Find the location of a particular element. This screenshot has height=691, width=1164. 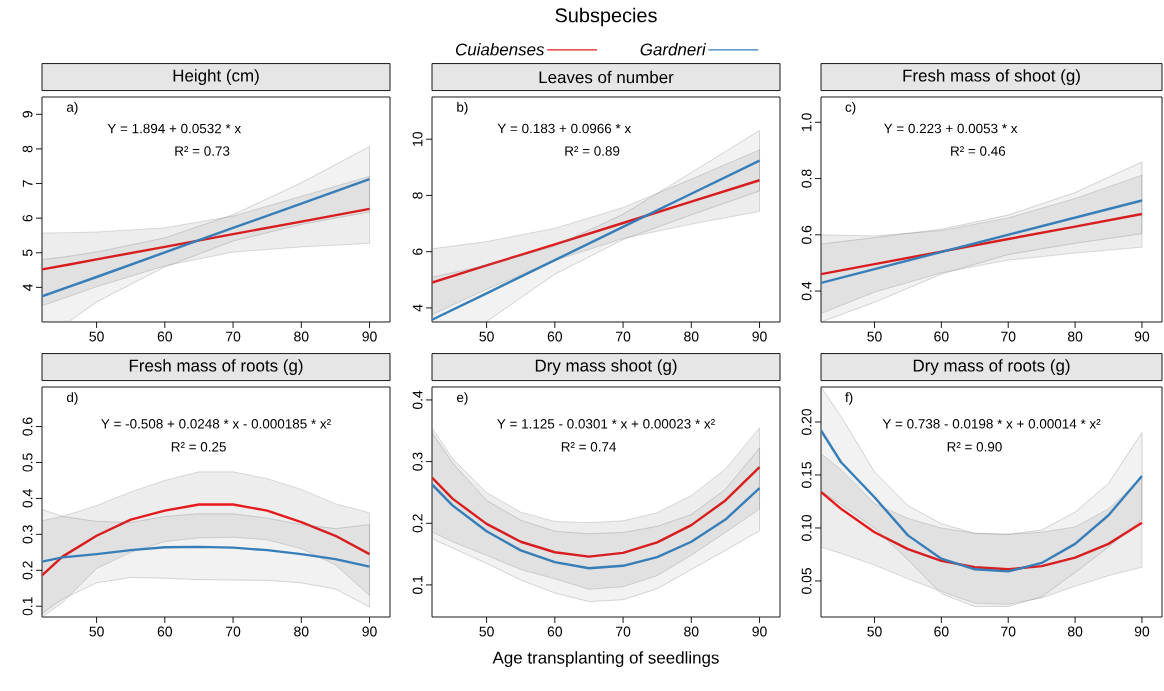

chart-title: Fresh mass of roots (g) is located at coordinates (216, 367).